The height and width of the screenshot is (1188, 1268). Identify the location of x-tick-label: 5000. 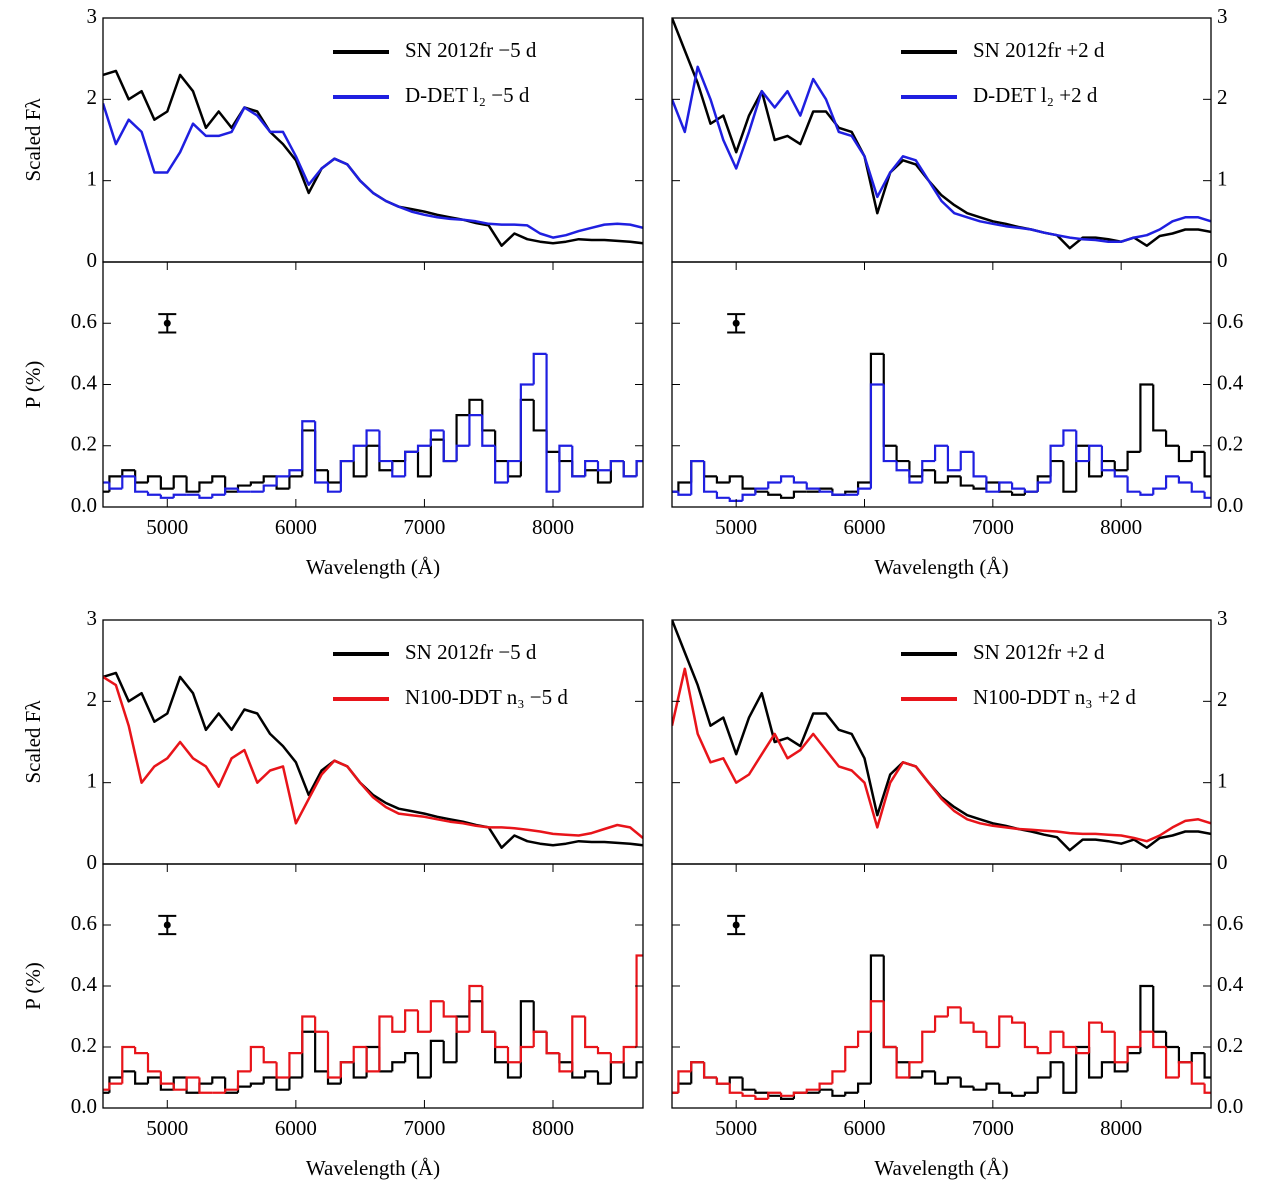
(167, 527).